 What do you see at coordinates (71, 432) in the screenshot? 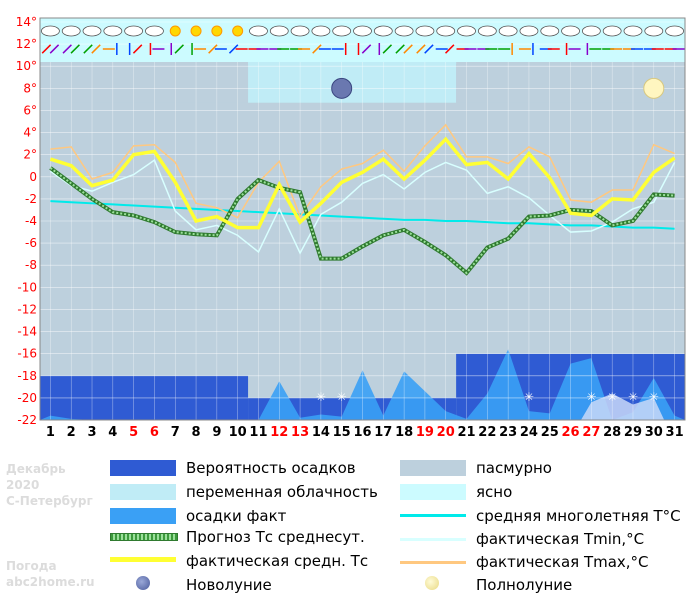
I see `x-tick-label: 2` at bounding box center [71, 432].